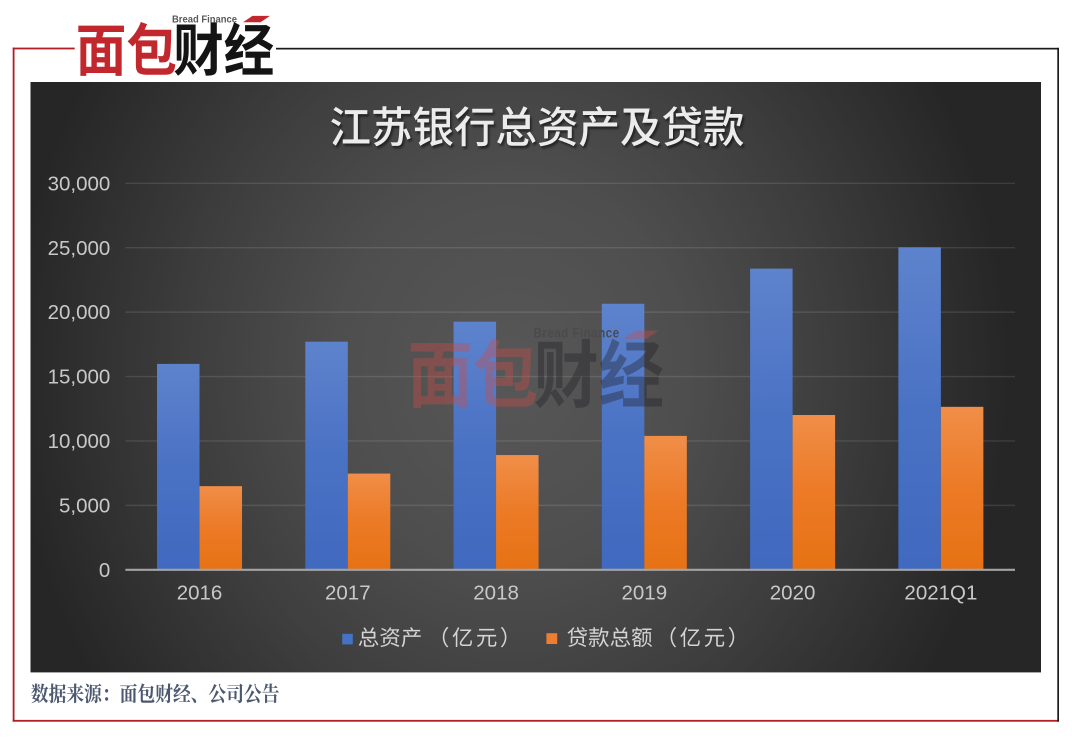  What do you see at coordinates (79, 248) in the screenshot?
I see `svg-text: 25,000` at bounding box center [79, 248].